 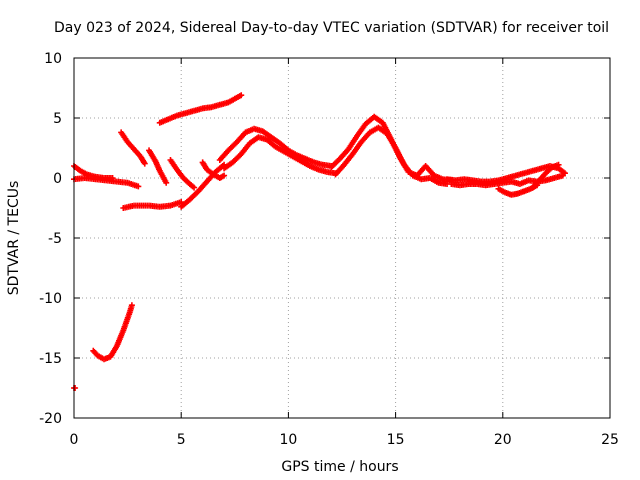 What do you see at coordinates (14, 238) in the screenshot?
I see `y-axis-label: SDTVAR / TECUs` at bounding box center [14, 238].